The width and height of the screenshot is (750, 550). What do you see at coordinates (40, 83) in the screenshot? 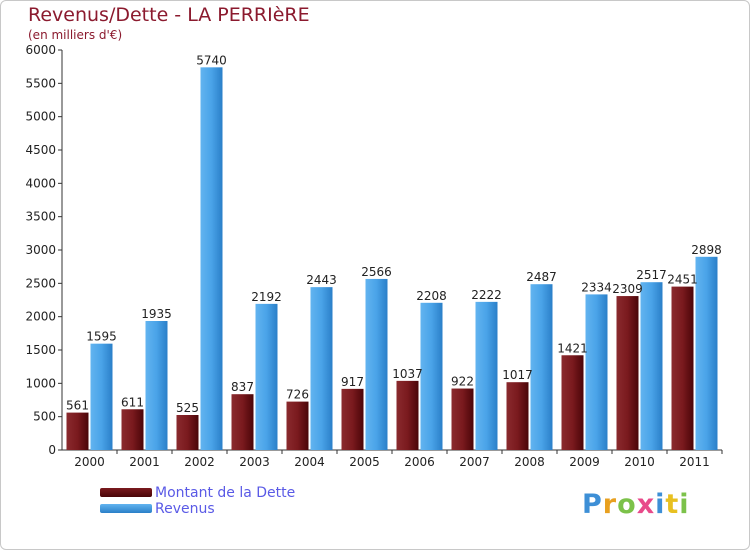
I see `y-tick-label: 5500` at bounding box center [40, 83].